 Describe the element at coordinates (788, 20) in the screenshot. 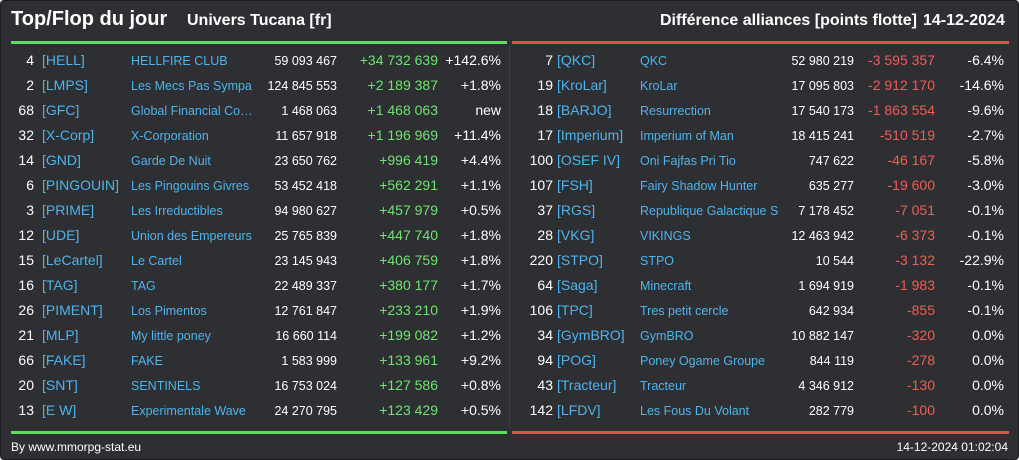

I see `ranking-type-label: Différence alliances [points flotte]` at that location.